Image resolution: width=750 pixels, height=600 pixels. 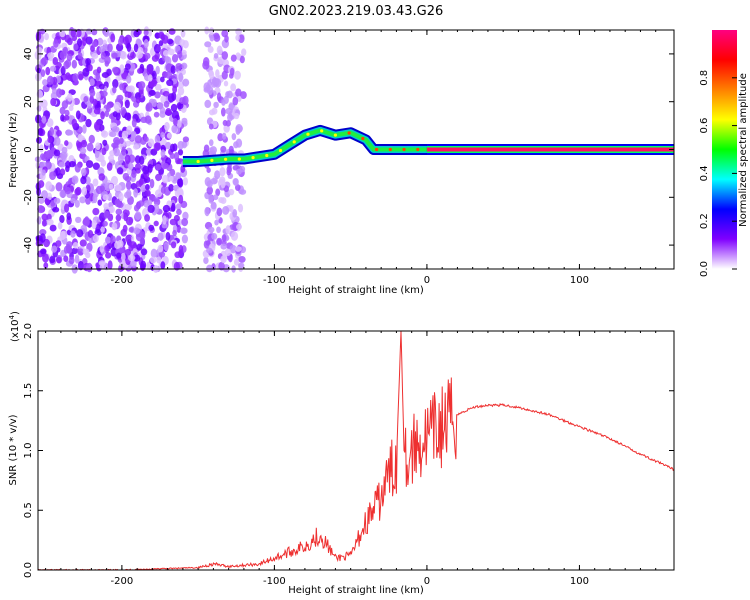 What do you see at coordinates (427, 280) in the screenshot?
I see `x-tick-label: 0` at bounding box center [427, 280].